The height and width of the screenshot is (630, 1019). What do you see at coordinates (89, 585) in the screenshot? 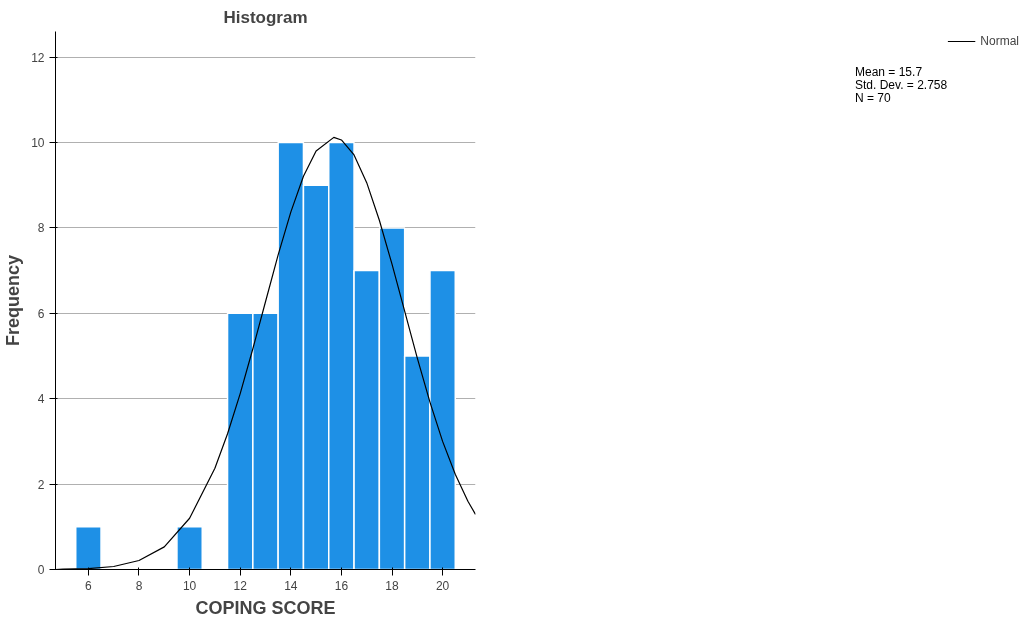
I see `x-tick-label: 6` at bounding box center [89, 585].